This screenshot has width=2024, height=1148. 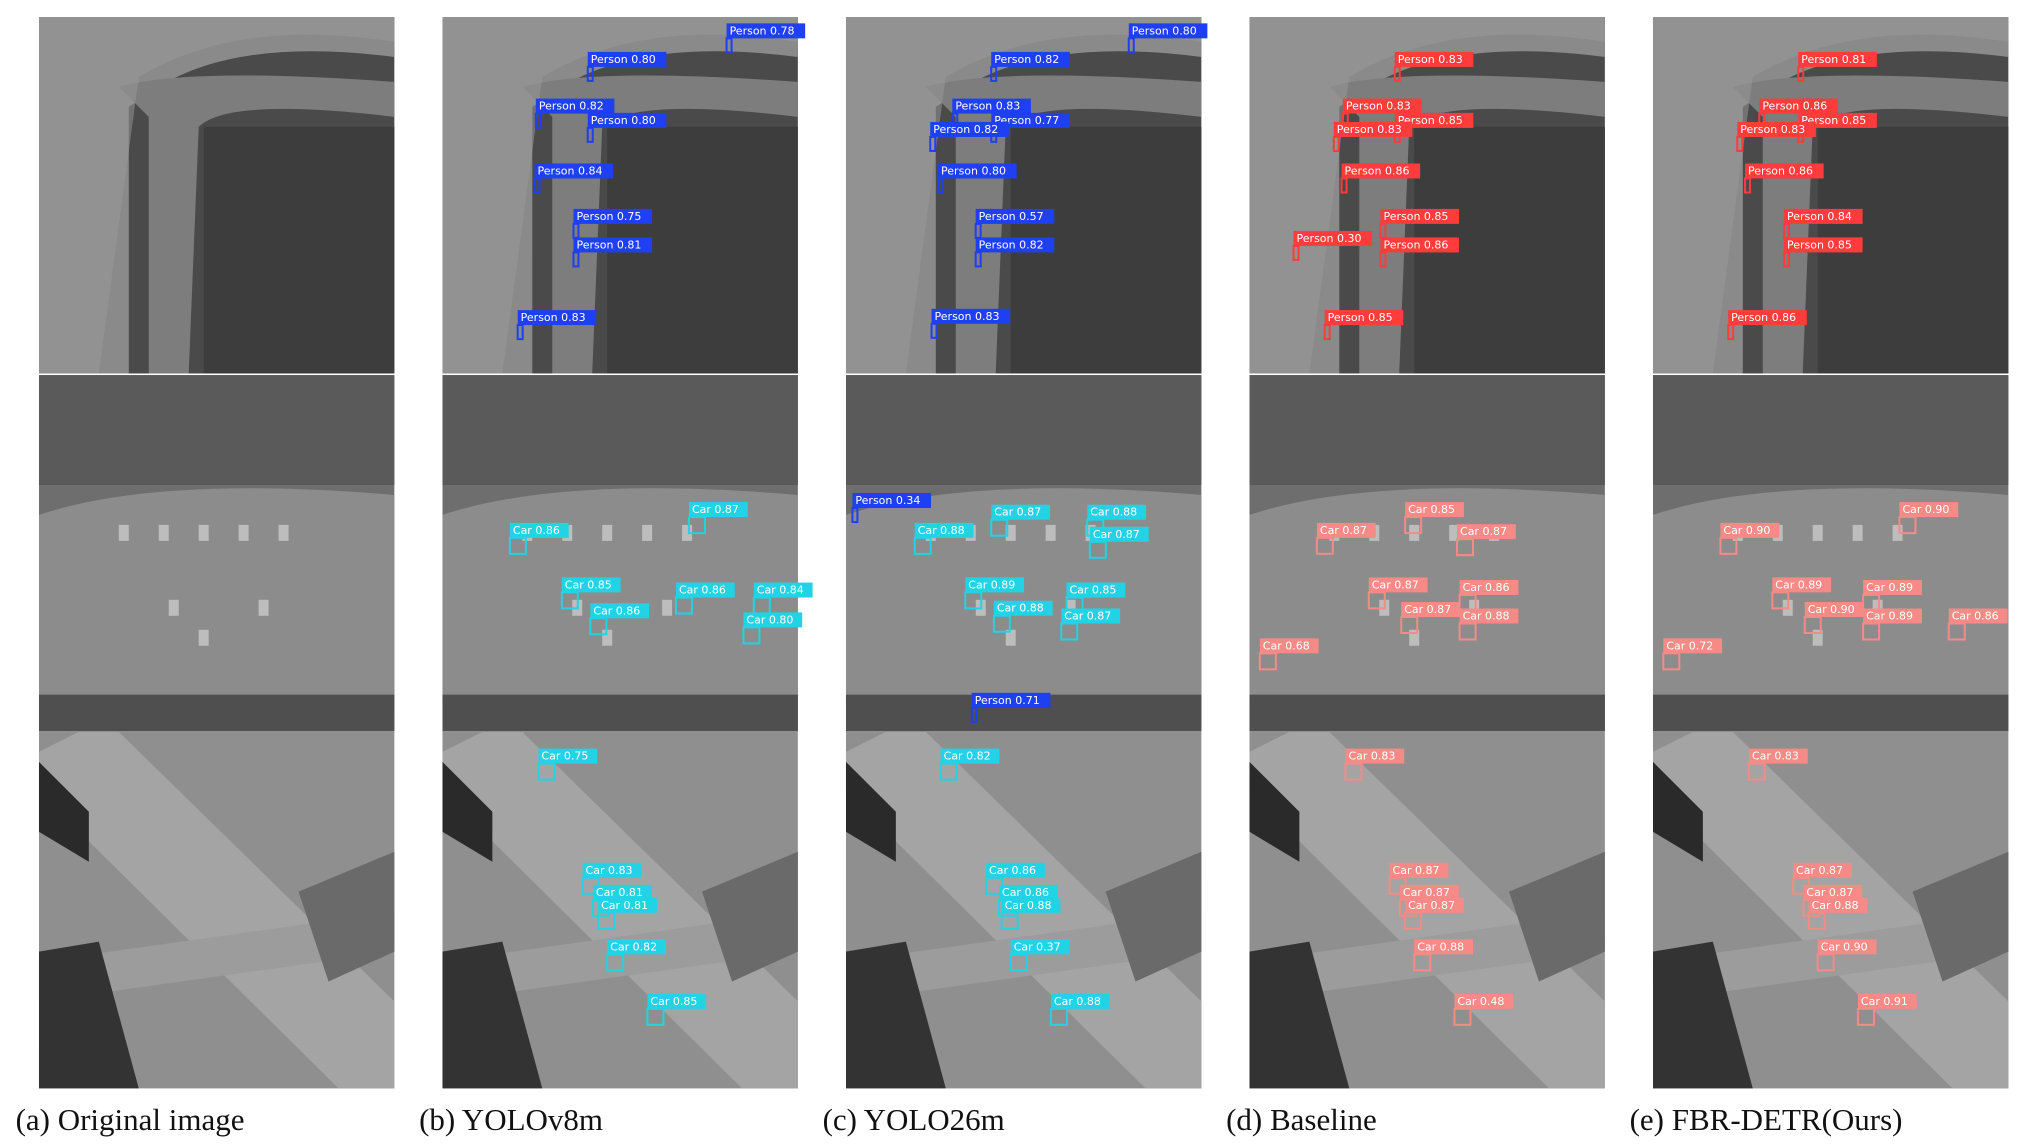 I want to click on detection-label: Car 0.82, so click(x=967, y=756).